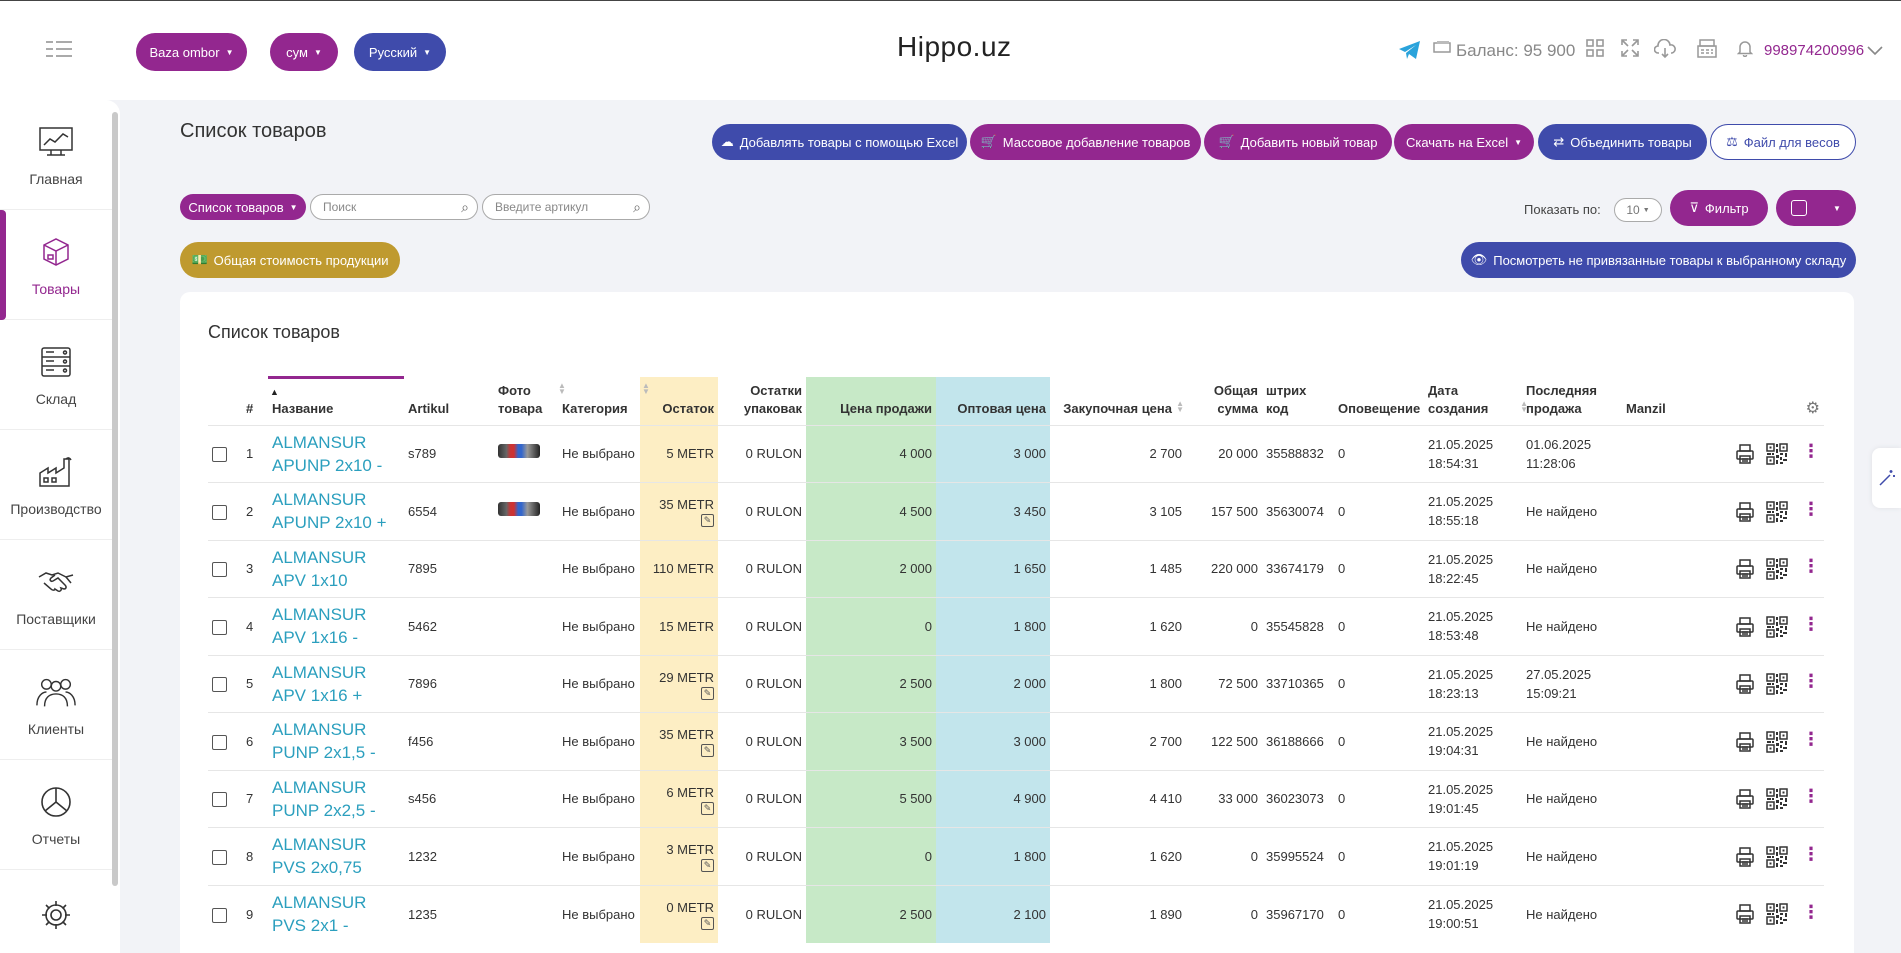 The image size is (1901, 953). Describe the element at coordinates (1298, 142) in the screenshot. I see `add-product-button: 🛒 Добавить новый товар` at that location.